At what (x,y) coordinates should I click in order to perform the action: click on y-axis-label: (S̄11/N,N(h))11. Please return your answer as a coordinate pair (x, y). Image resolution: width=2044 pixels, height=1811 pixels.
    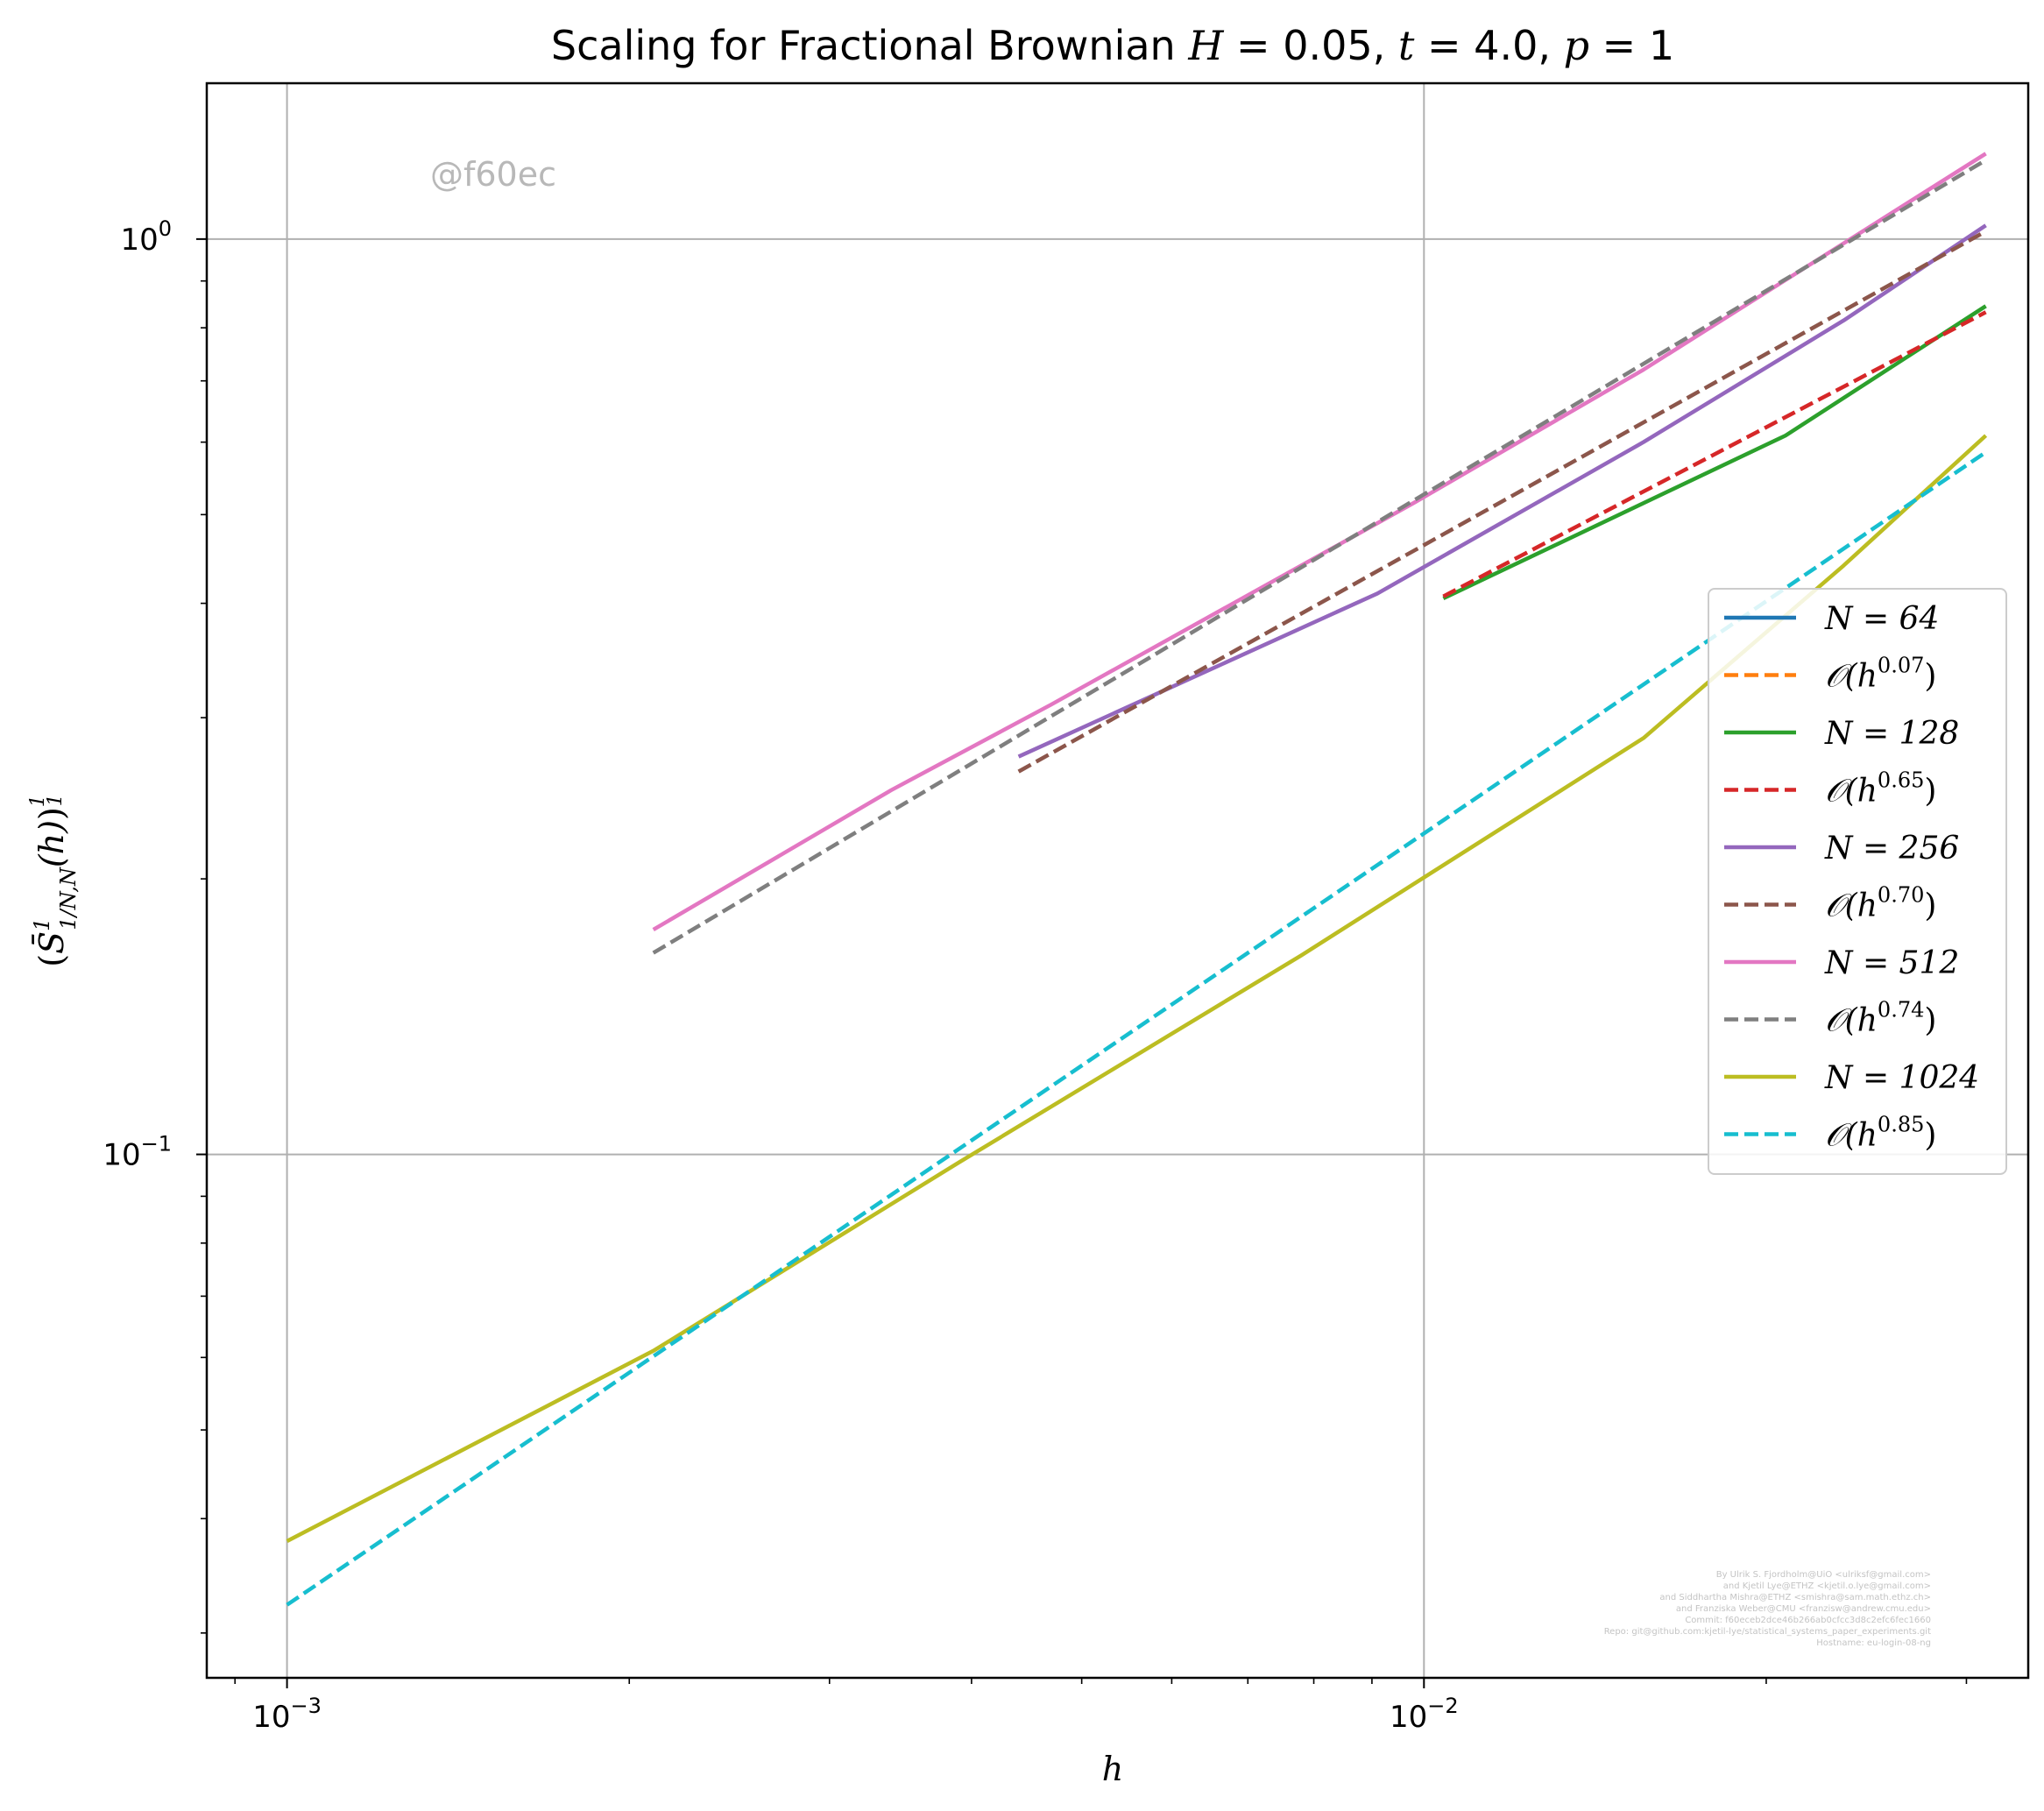
    Looking at the image, I should click on (54, 880).